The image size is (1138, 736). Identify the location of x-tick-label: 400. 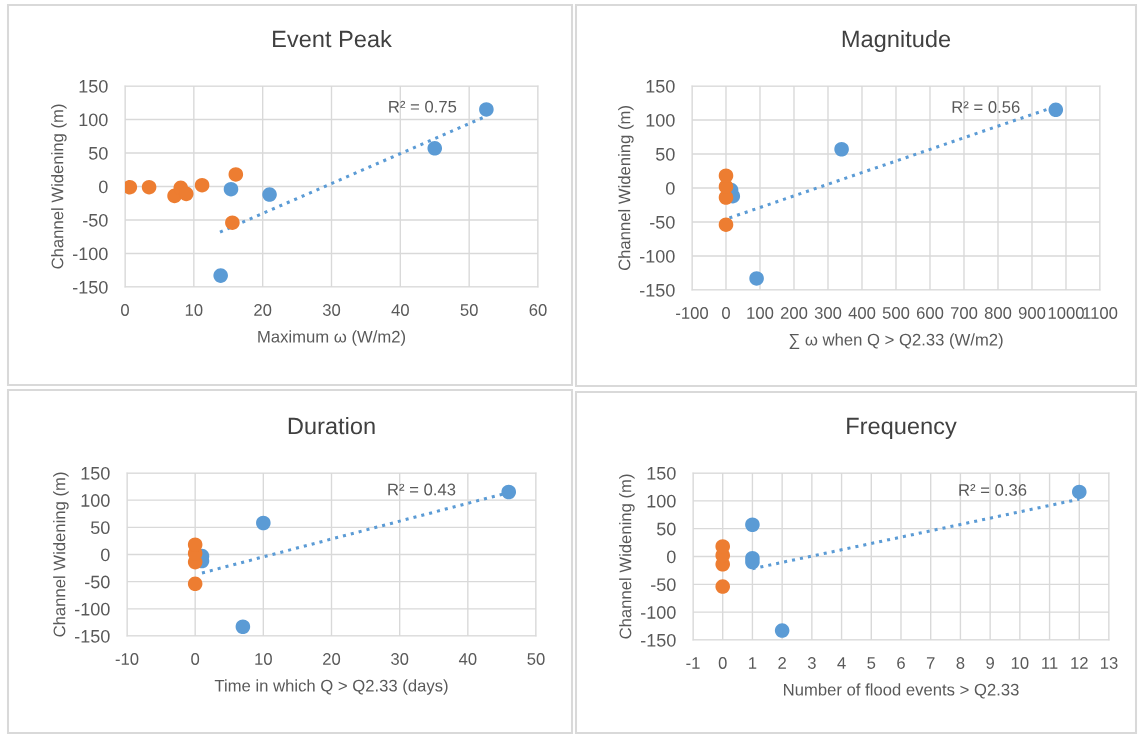
(862, 313).